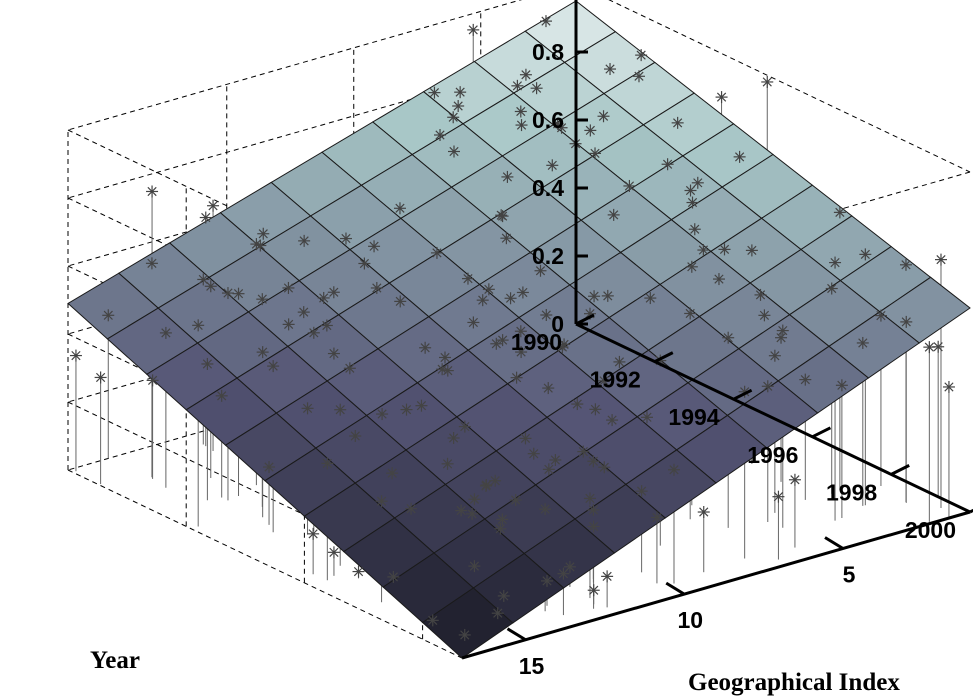  What do you see at coordinates (794, 682) in the screenshot?
I see `y-axis-title: Geographical Index` at bounding box center [794, 682].